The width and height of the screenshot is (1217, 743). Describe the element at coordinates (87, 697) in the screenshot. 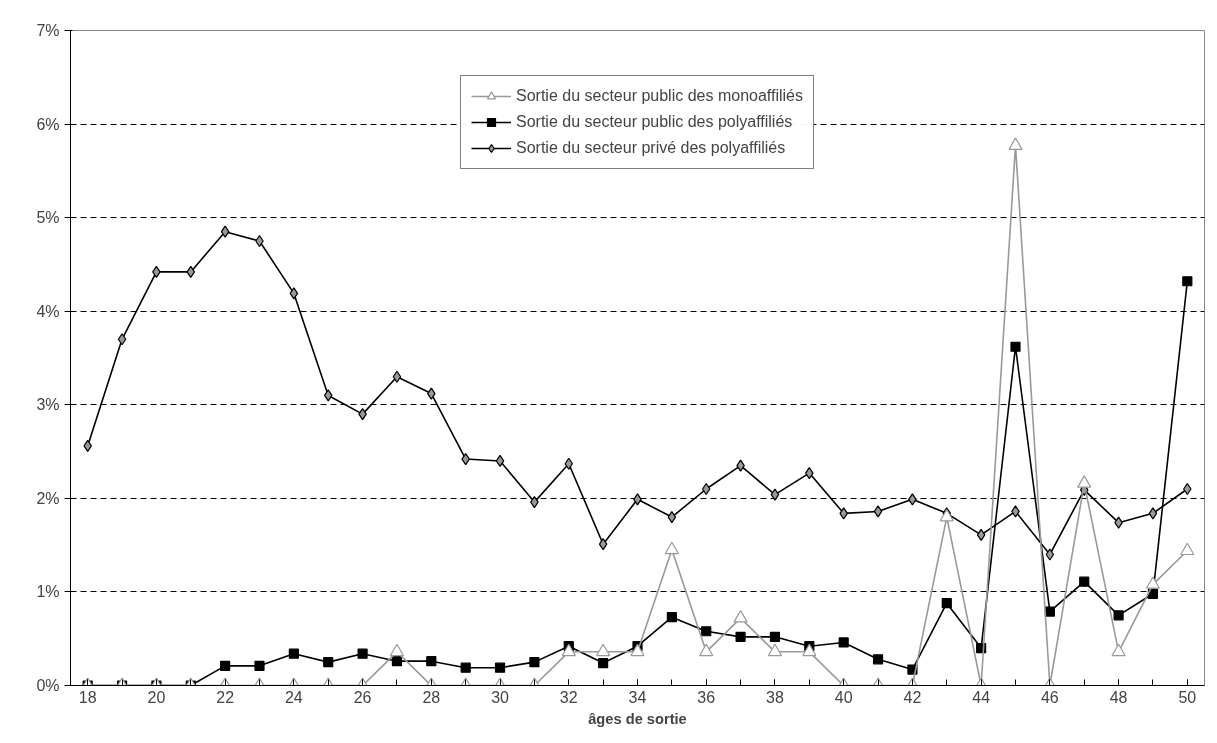

I see `x-tick-label: 18` at that location.